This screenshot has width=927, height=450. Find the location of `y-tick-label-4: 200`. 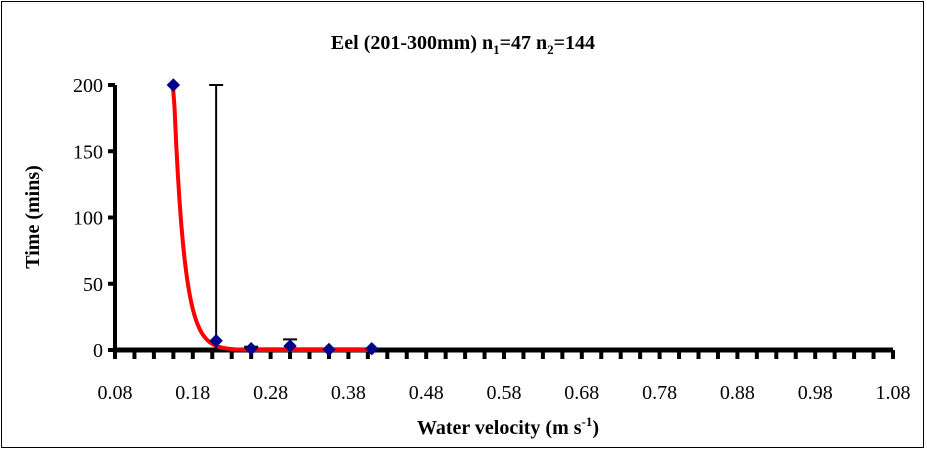

y-tick-label-4: 200 is located at coordinates (88, 86).